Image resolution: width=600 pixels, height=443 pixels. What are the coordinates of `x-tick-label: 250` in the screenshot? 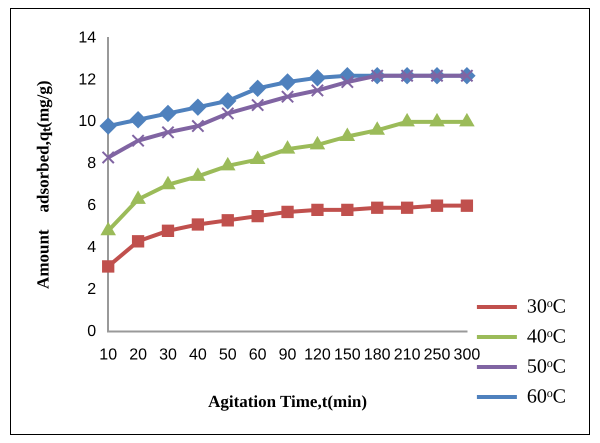 It's located at (437, 355).